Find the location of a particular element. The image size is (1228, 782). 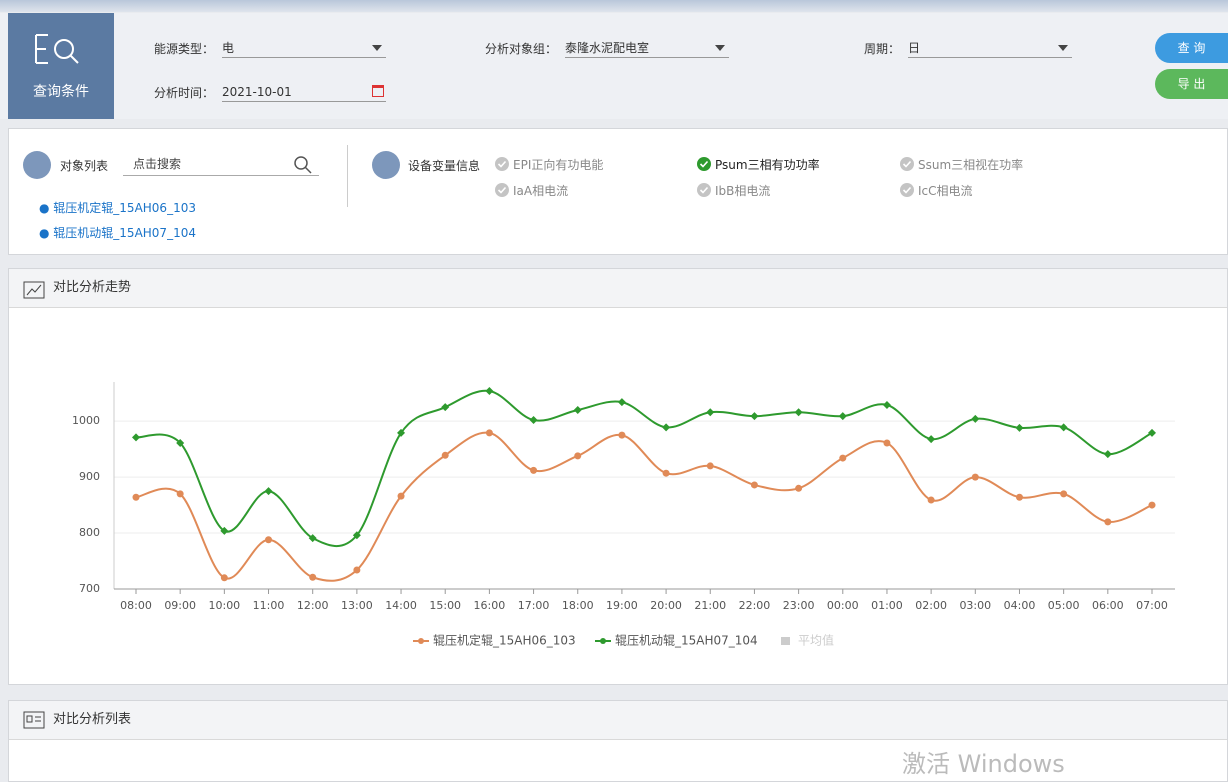

variable-option: Psum三相有功功率 is located at coordinates (758, 164).